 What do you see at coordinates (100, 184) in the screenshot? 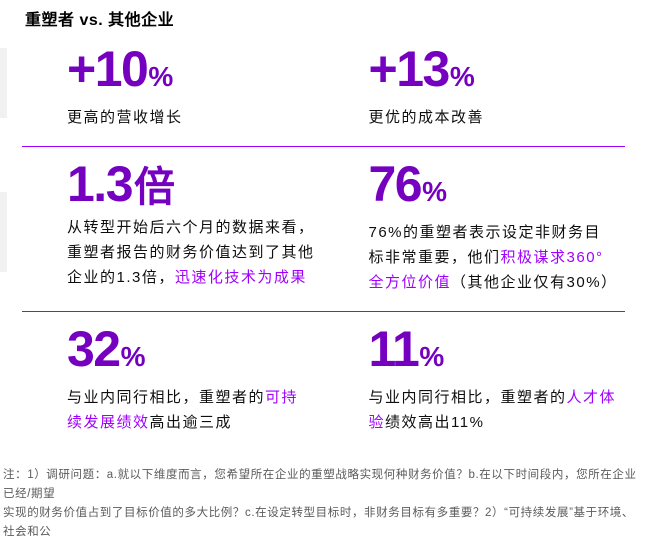
I see `stat-number: 1.3` at bounding box center [100, 184].